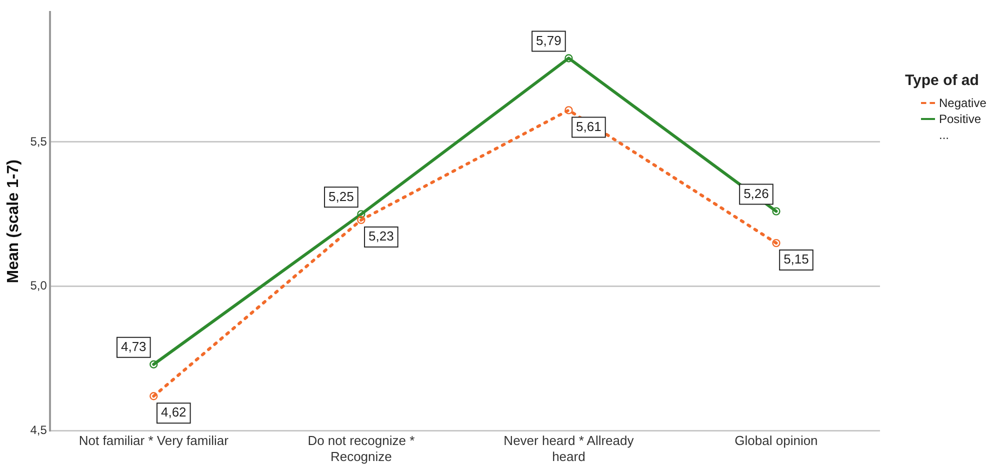 The image size is (995, 468). Describe the element at coordinates (549, 40) in the screenshot. I see `text: 5,79` at that location.